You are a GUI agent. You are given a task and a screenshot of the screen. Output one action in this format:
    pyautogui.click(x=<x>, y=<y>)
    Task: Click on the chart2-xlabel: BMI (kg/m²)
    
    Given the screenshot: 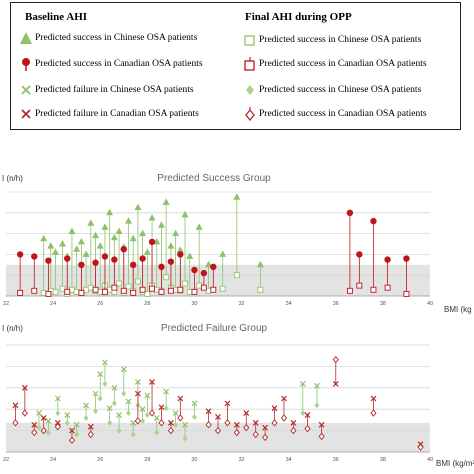 What is the action you would take?
    pyautogui.click(x=455, y=463)
    